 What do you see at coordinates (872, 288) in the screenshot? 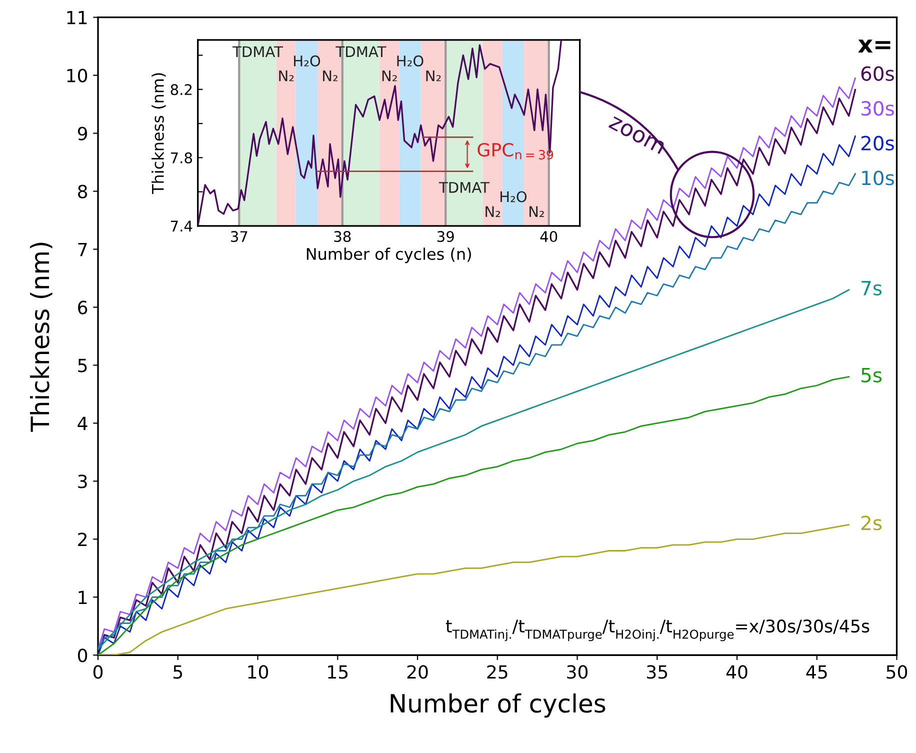
I see `series-label: 7s` at bounding box center [872, 288].